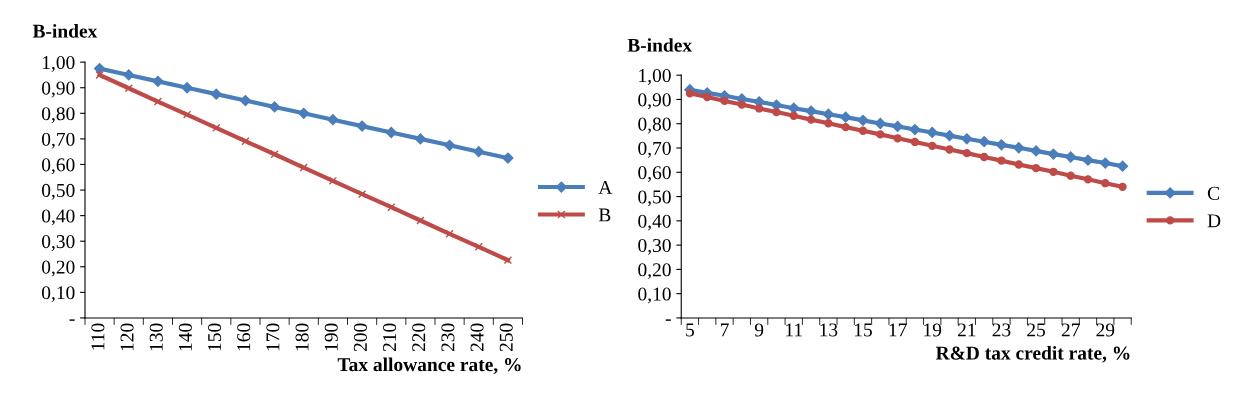 The height and width of the screenshot is (420, 1250). Describe the element at coordinates (1213, 193) in the screenshot. I see `legend-label: C` at that location.